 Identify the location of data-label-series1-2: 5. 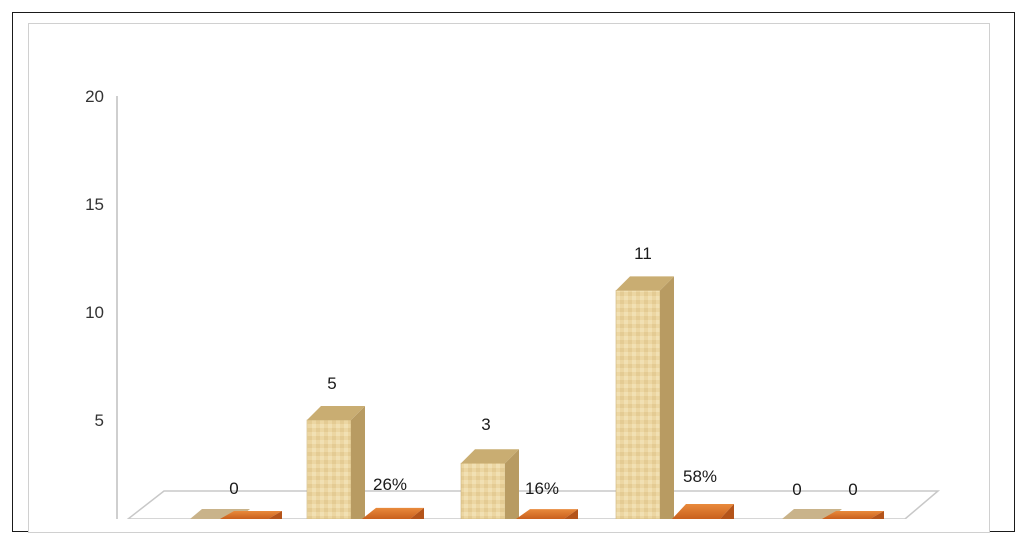
(331, 383).